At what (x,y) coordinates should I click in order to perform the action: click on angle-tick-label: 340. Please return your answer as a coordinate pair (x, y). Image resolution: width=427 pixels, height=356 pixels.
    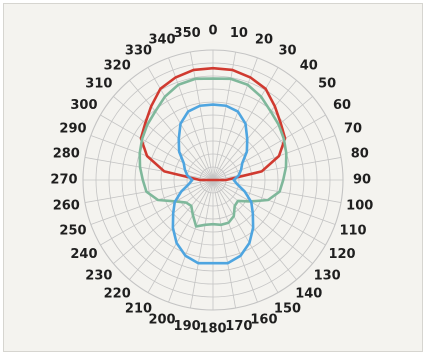
    Looking at the image, I should click on (161, 39).